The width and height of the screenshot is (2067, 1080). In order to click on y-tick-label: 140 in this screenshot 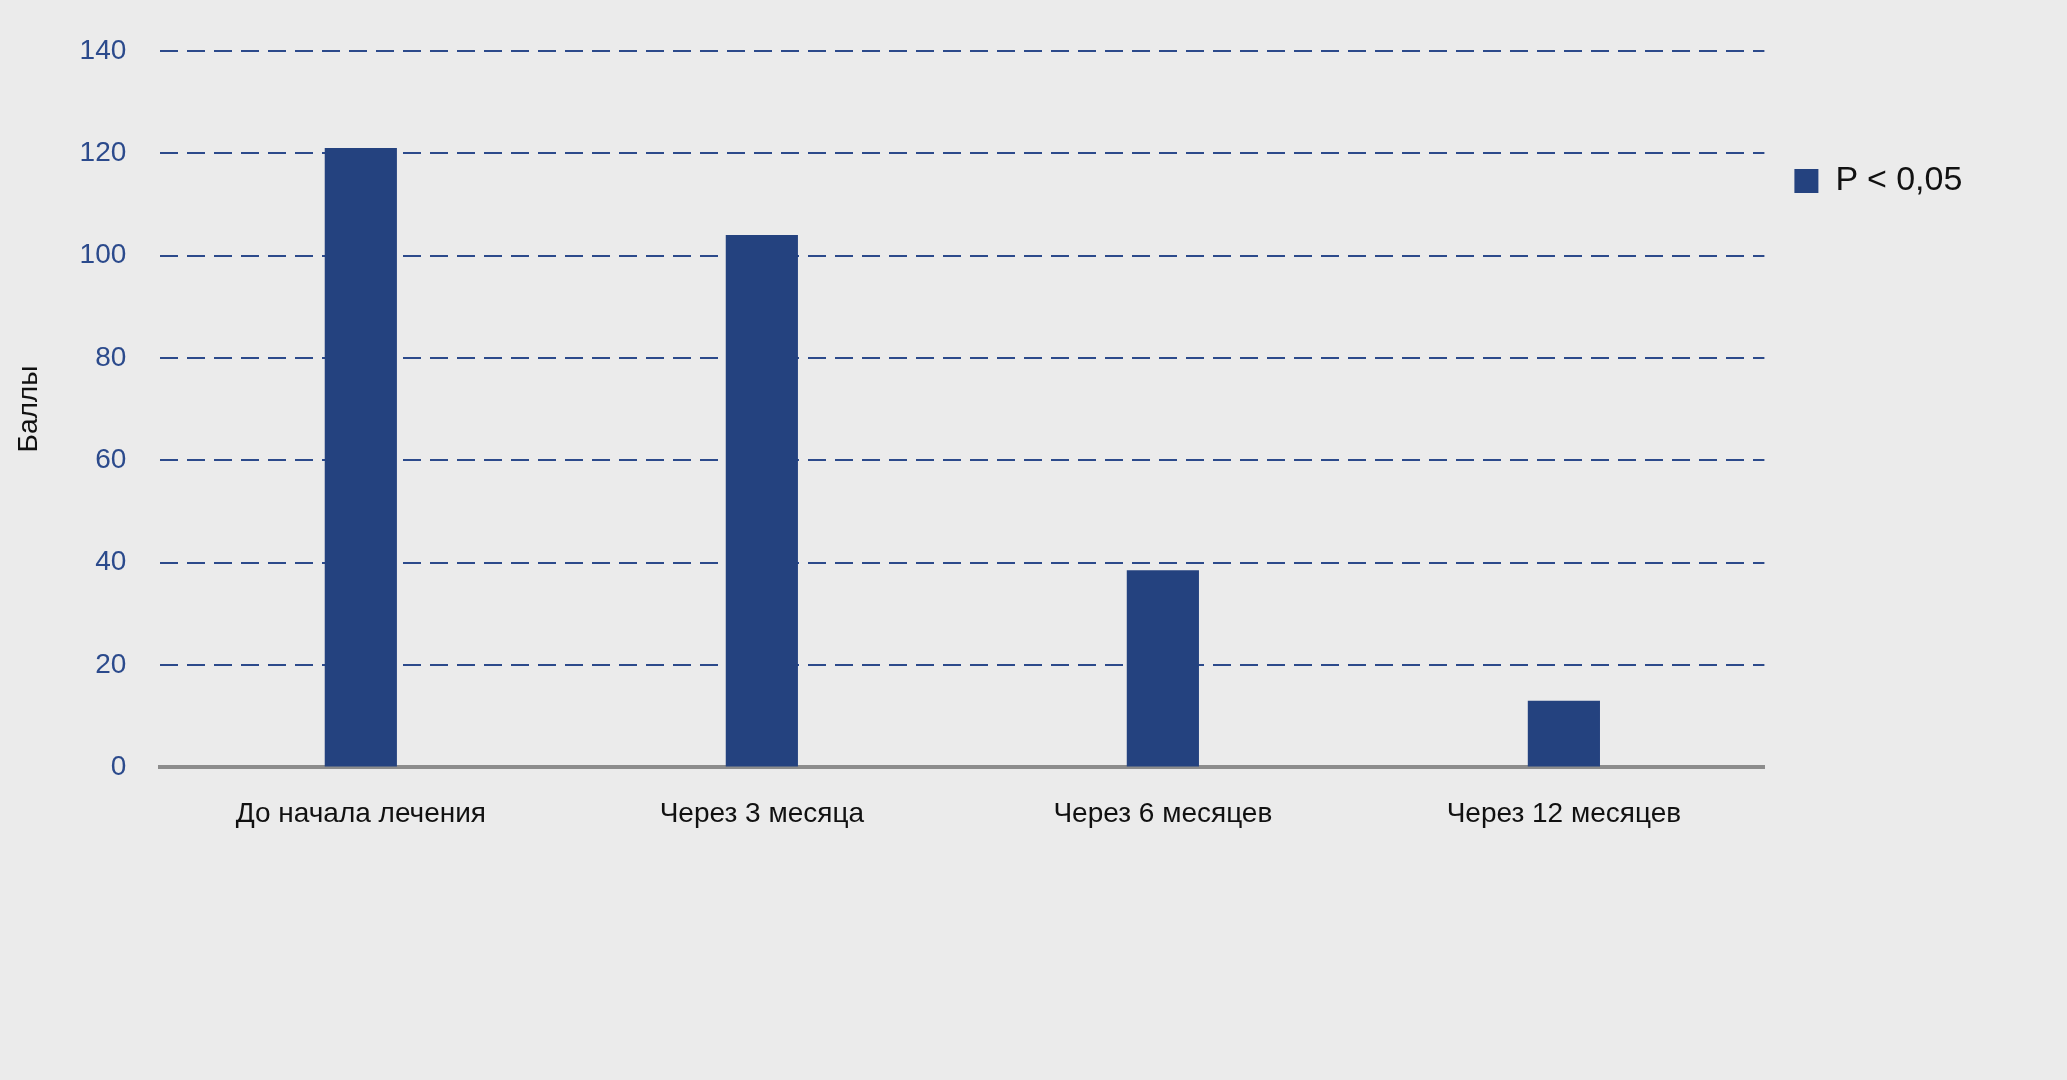, I will do `click(103, 49)`.